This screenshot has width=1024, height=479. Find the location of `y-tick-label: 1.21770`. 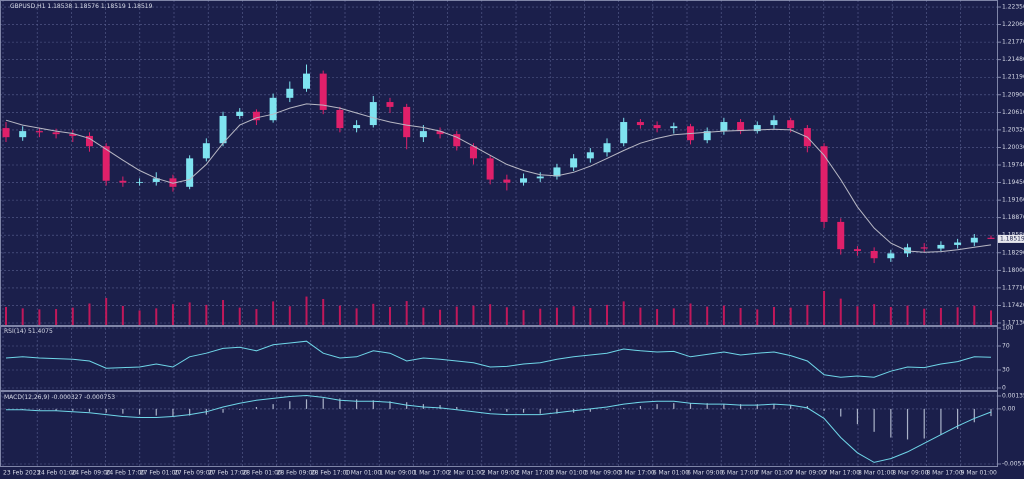

y-tick-label: 1.21770 is located at coordinates (1013, 42).